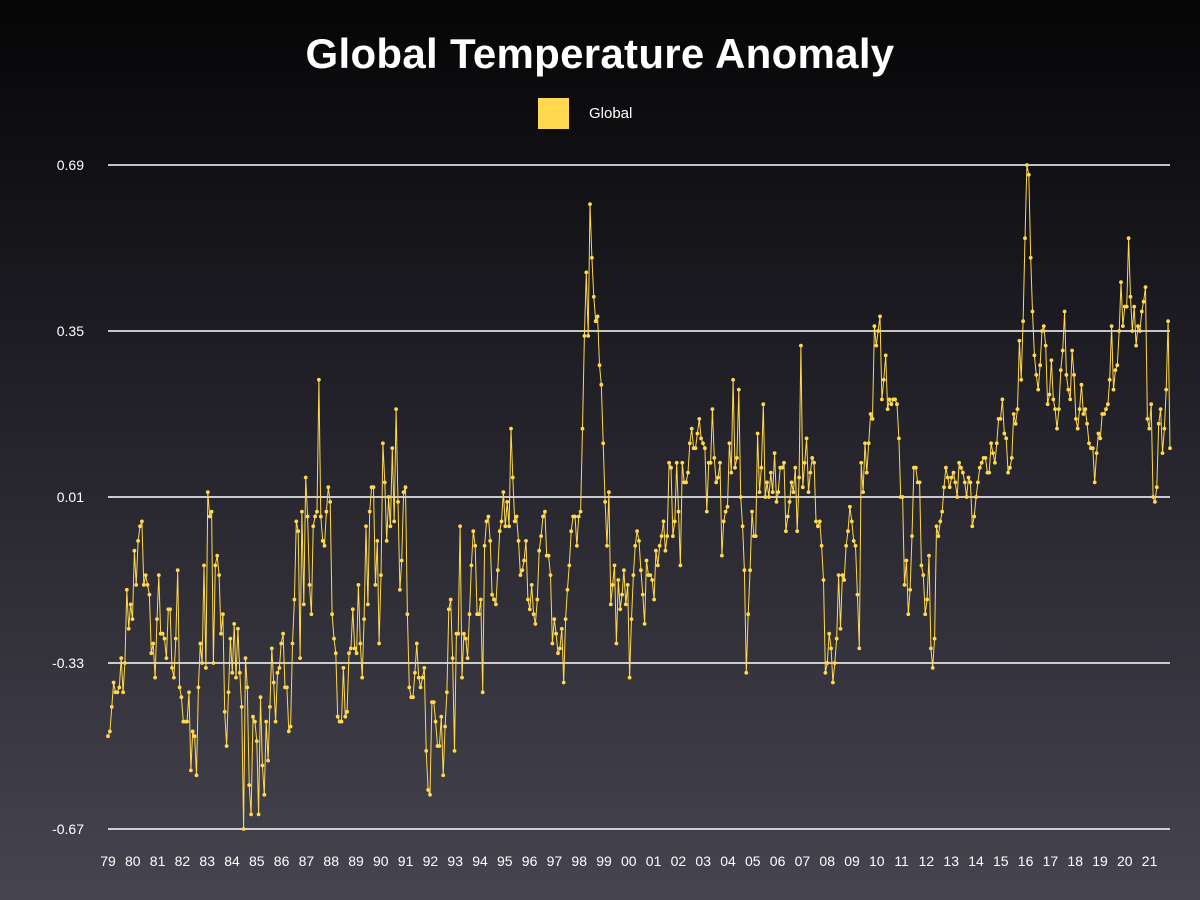  Describe the element at coordinates (70, 165) in the screenshot. I see `y-tick-label: 0.69` at that location.